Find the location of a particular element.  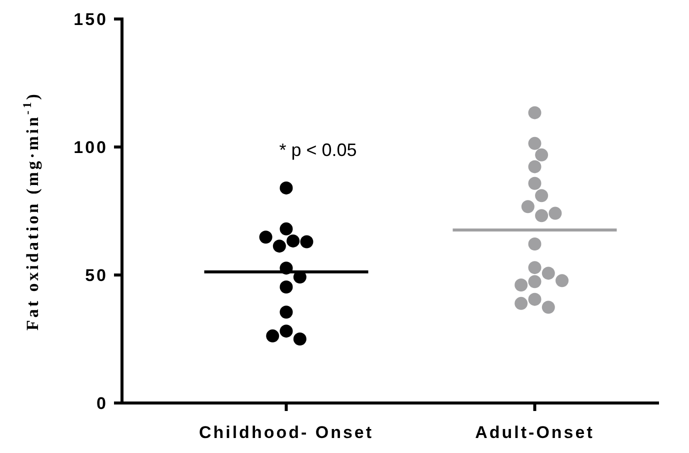

y-tick-label: 150 is located at coordinates (91, 19).